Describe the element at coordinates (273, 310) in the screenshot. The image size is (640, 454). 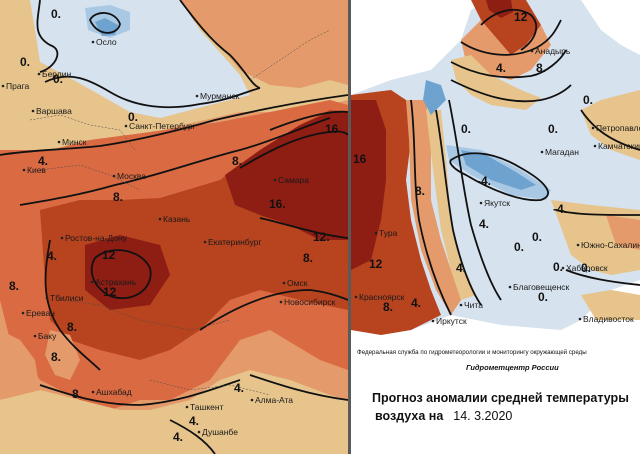
I see `isoline-eight-east` at that location.